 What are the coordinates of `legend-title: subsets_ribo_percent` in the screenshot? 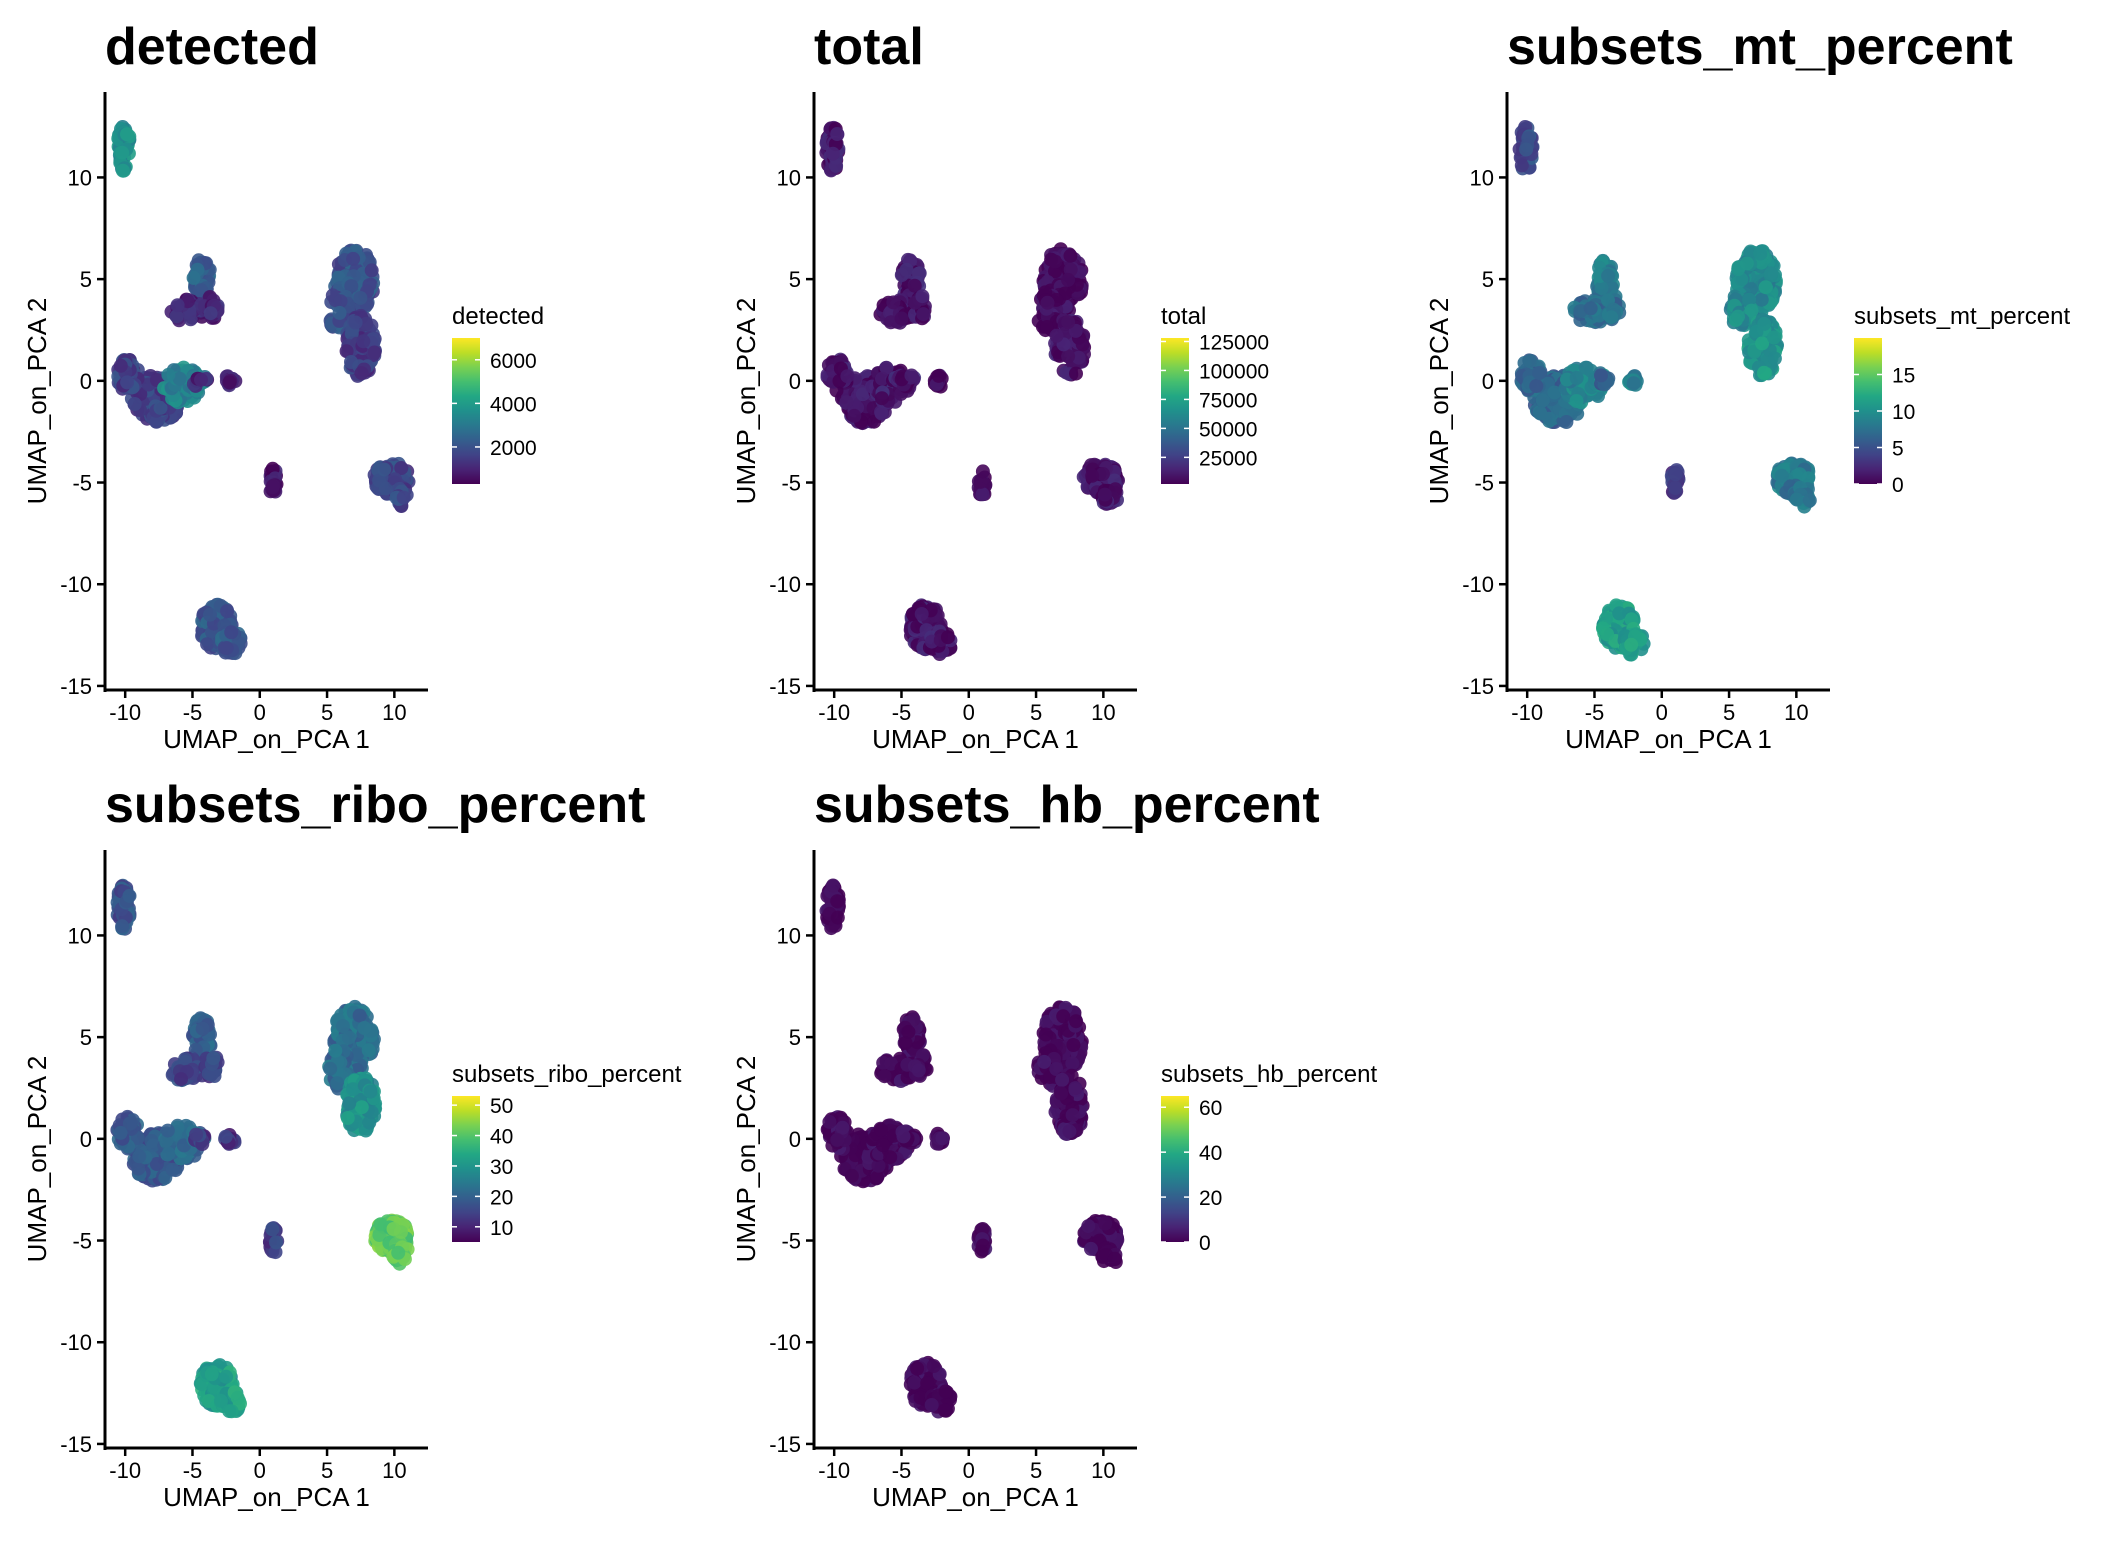 It's located at (567, 1074).